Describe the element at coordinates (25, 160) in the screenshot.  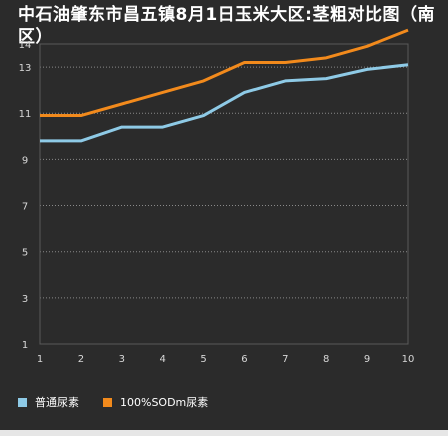
I see `y-tick-label: 9` at that location.